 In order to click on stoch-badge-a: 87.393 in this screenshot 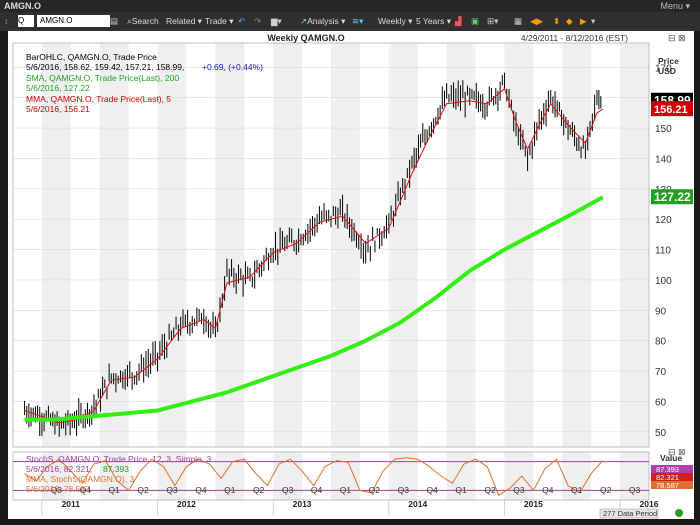, I will do `click(667, 469)`.